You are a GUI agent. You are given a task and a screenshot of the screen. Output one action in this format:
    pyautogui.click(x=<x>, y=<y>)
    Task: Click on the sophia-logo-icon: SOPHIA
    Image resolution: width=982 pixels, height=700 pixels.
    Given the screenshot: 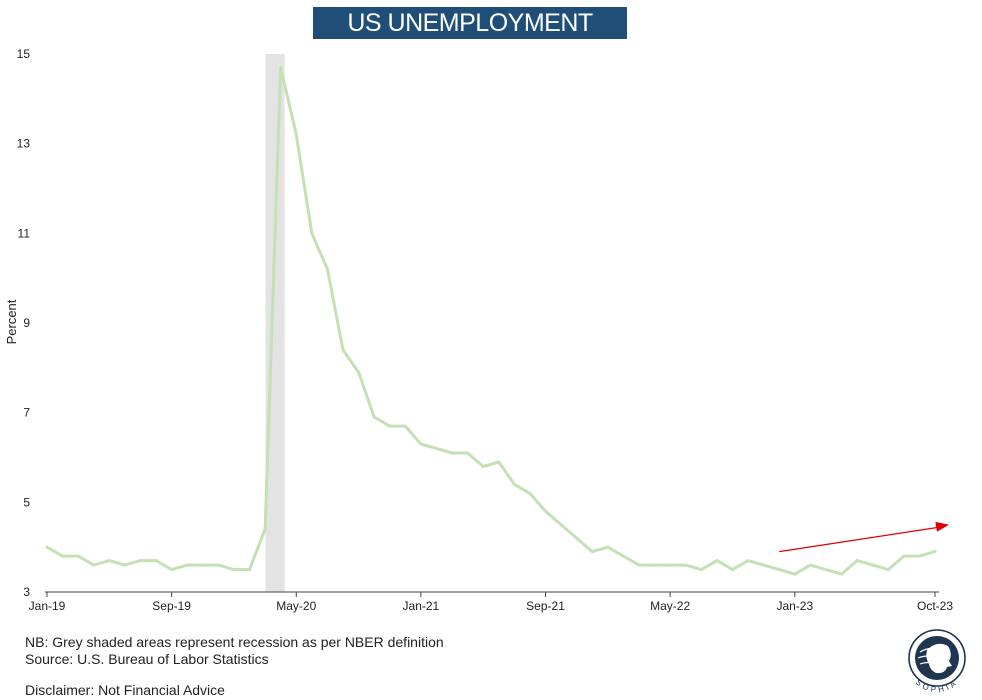 What is the action you would take?
    pyautogui.click(x=937, y=661)
    